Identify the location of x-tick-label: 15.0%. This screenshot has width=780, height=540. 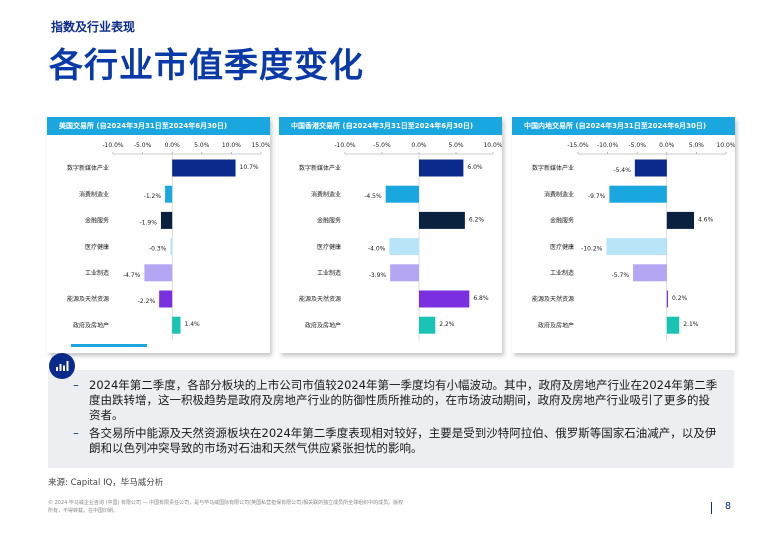
(260, 145).